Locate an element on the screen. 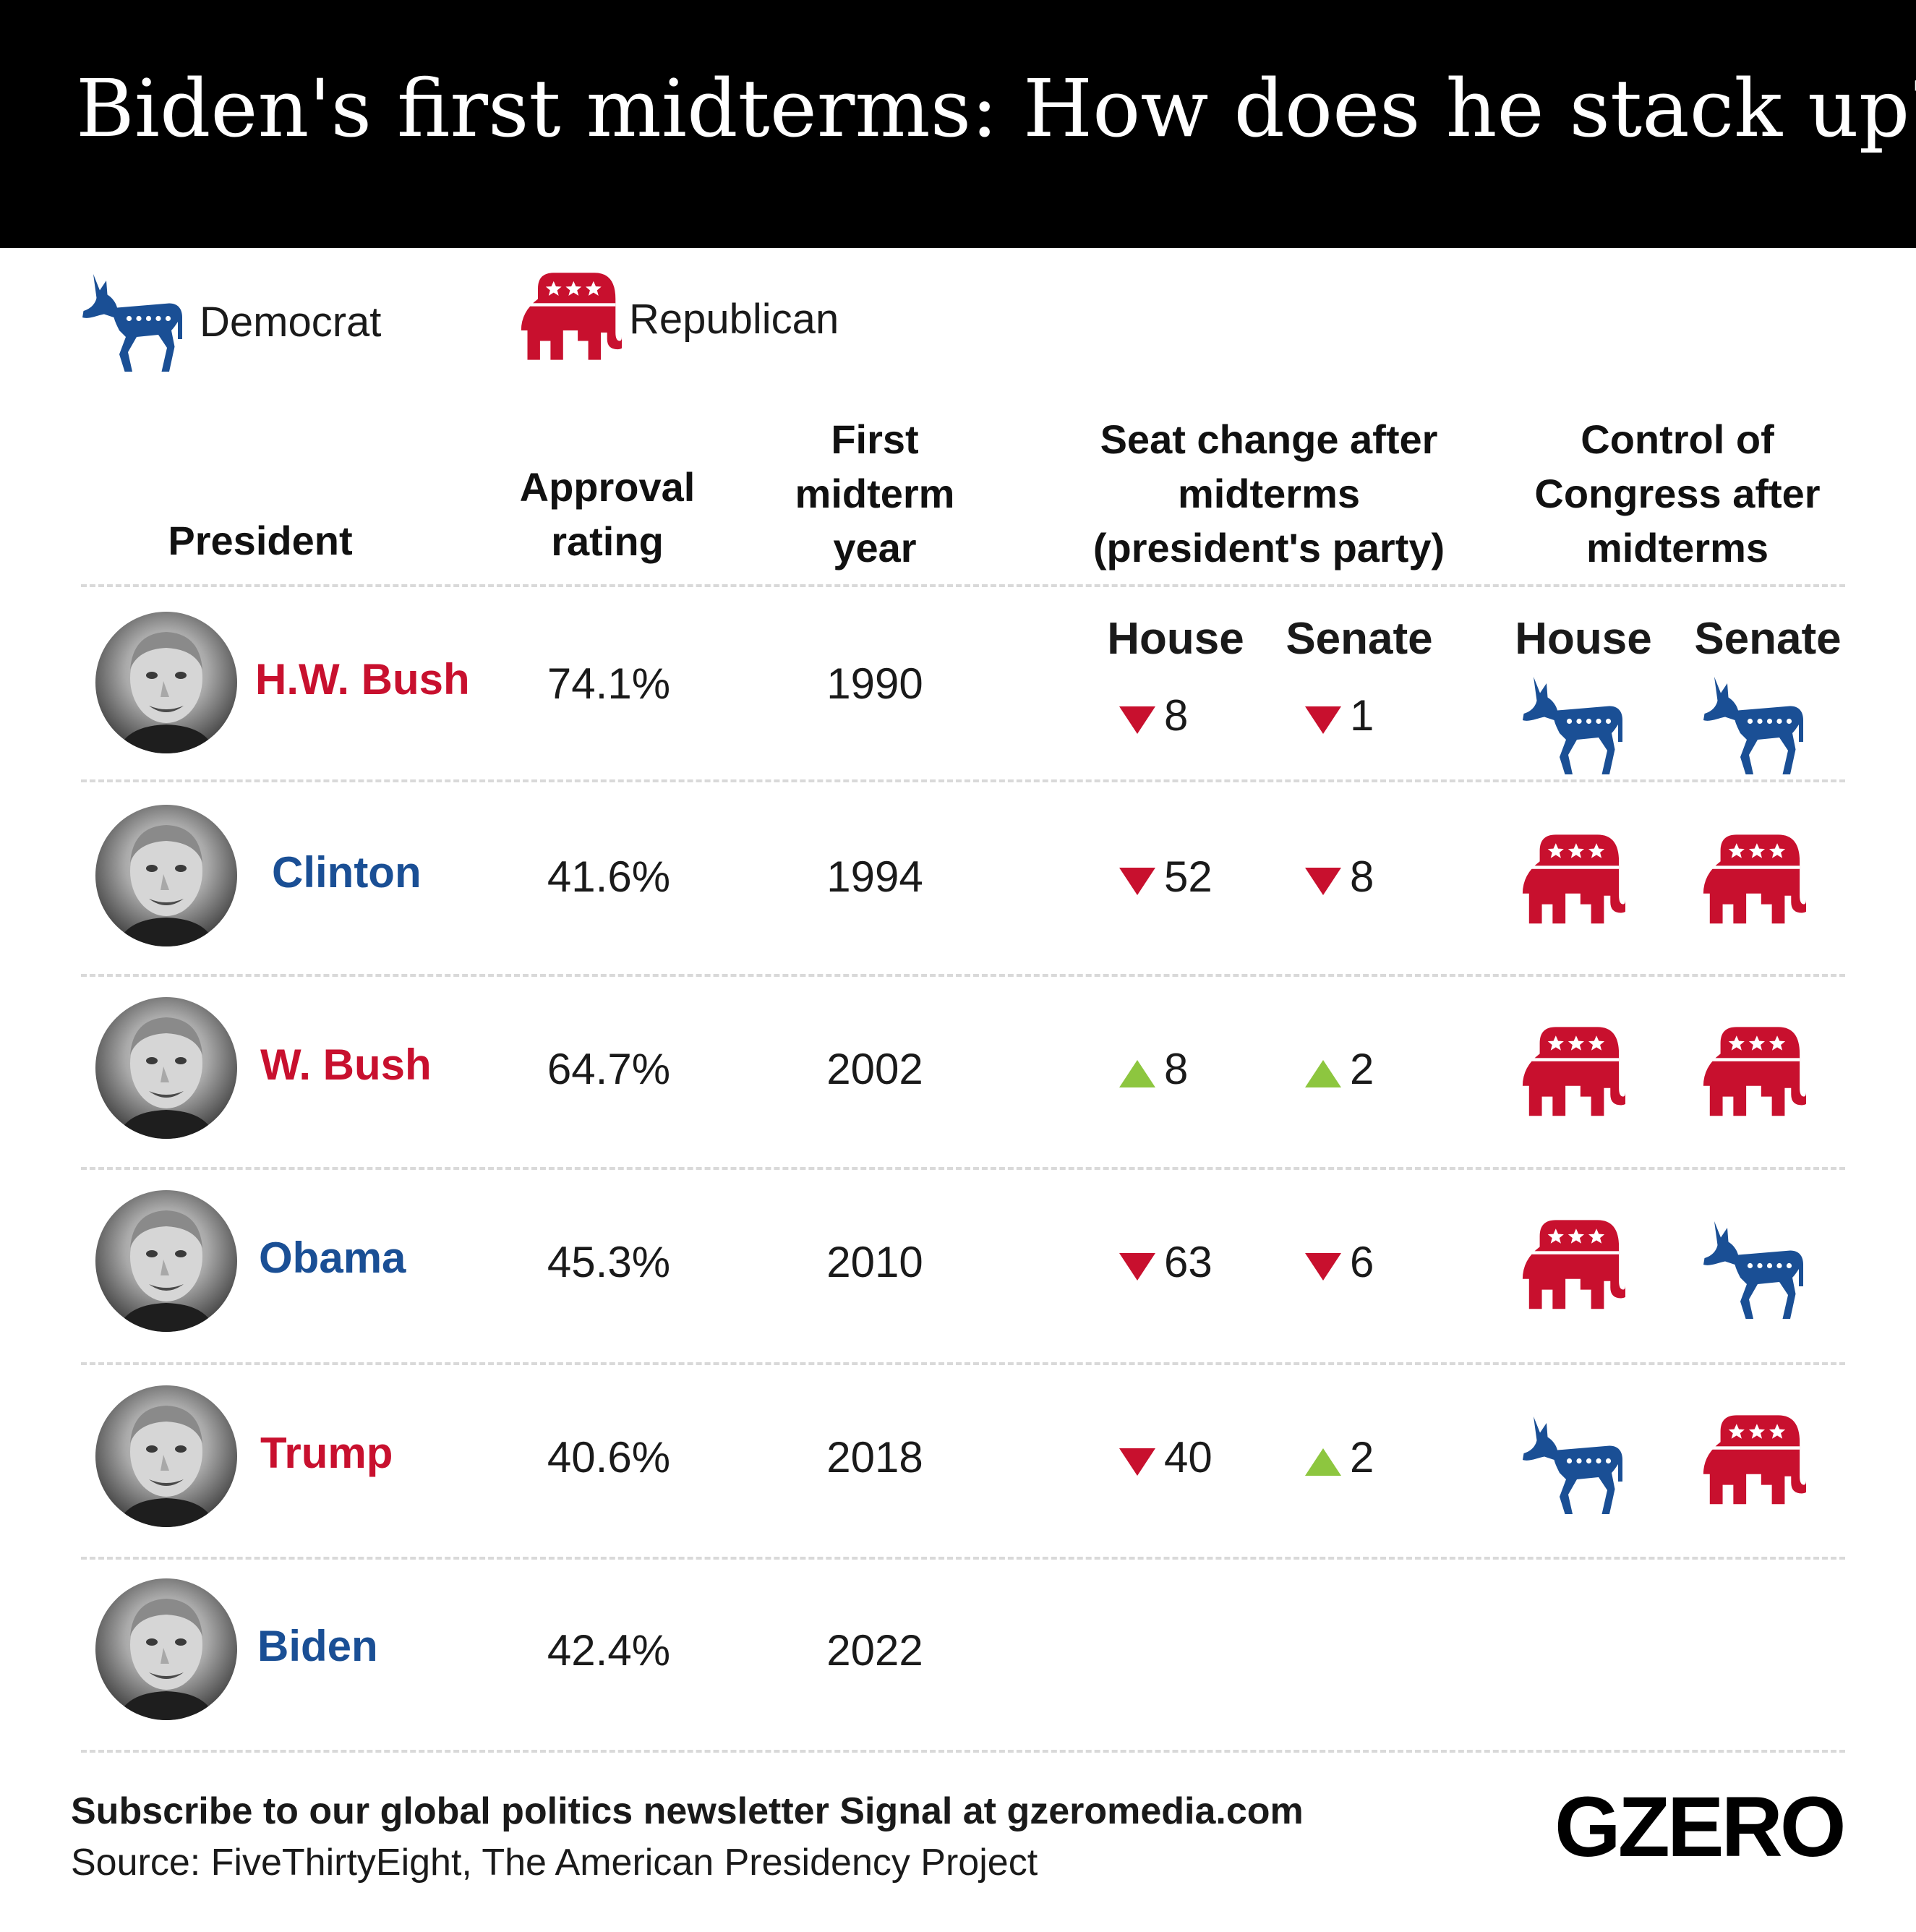  header-approval: Approval rating is located at coordinates (607, 514).